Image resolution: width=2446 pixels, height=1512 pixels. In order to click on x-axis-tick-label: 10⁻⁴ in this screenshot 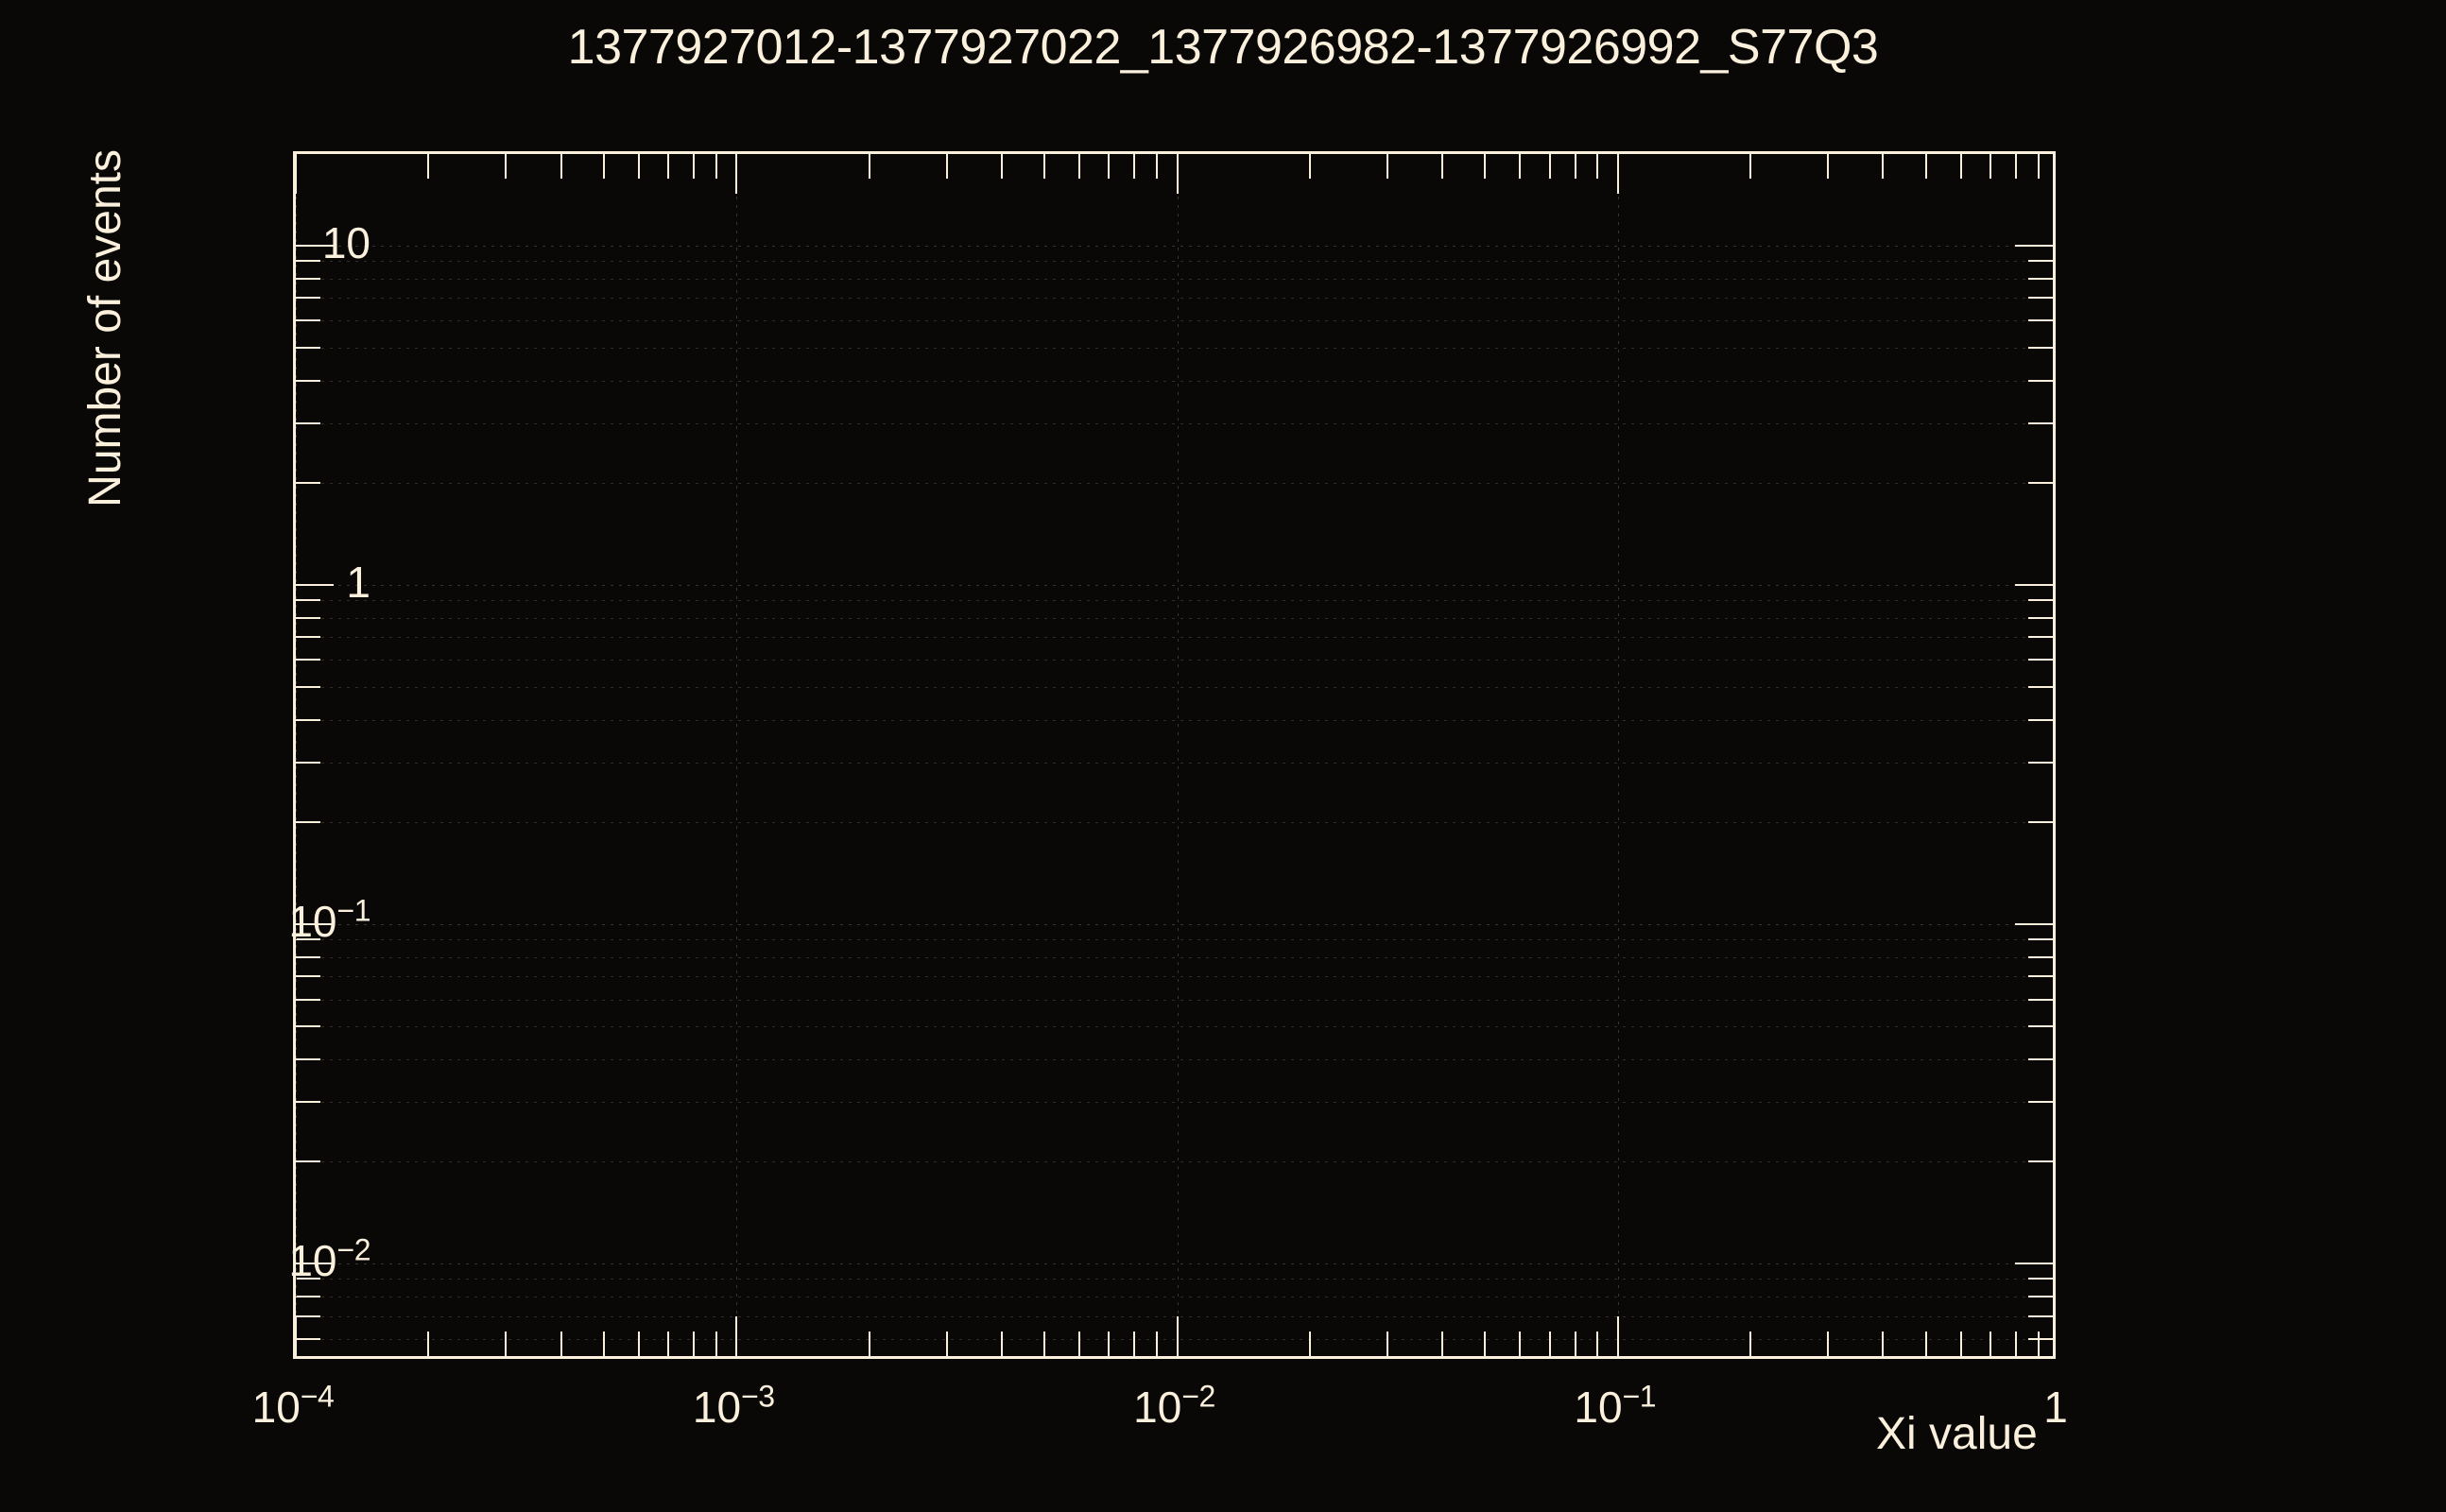, I will do `click(293, 1405)`.